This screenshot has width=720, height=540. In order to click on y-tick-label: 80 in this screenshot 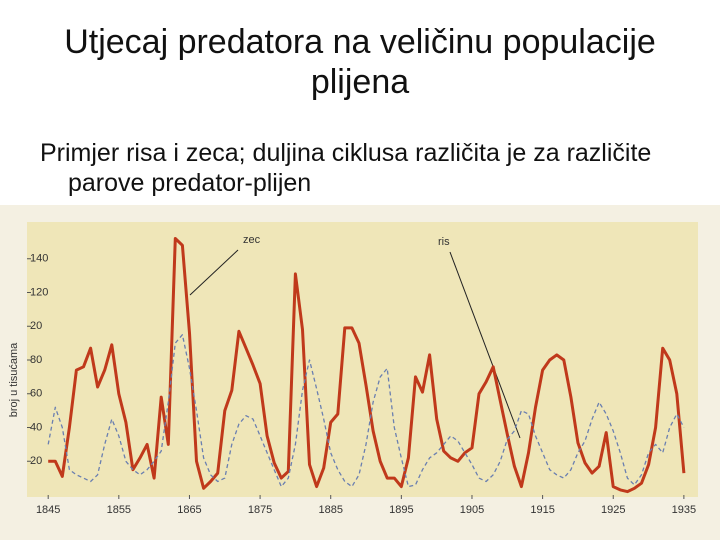, I will do `click(36, 360)`.